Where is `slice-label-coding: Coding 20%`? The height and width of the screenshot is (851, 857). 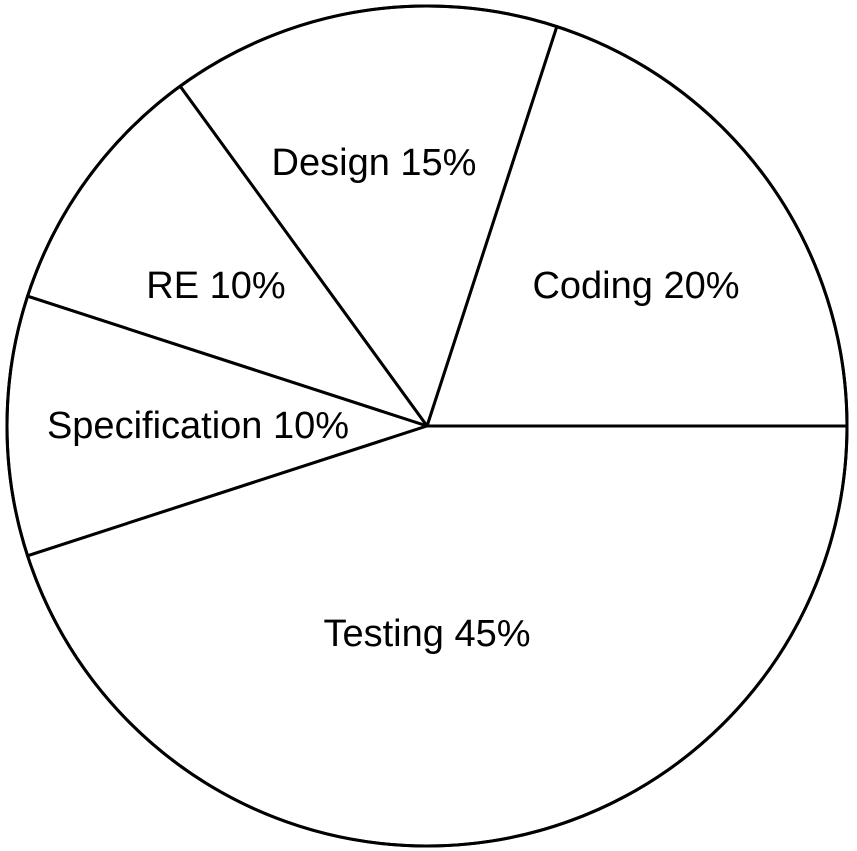 slice-label-coding: Coding 20% is located at coordinates (635, 286).